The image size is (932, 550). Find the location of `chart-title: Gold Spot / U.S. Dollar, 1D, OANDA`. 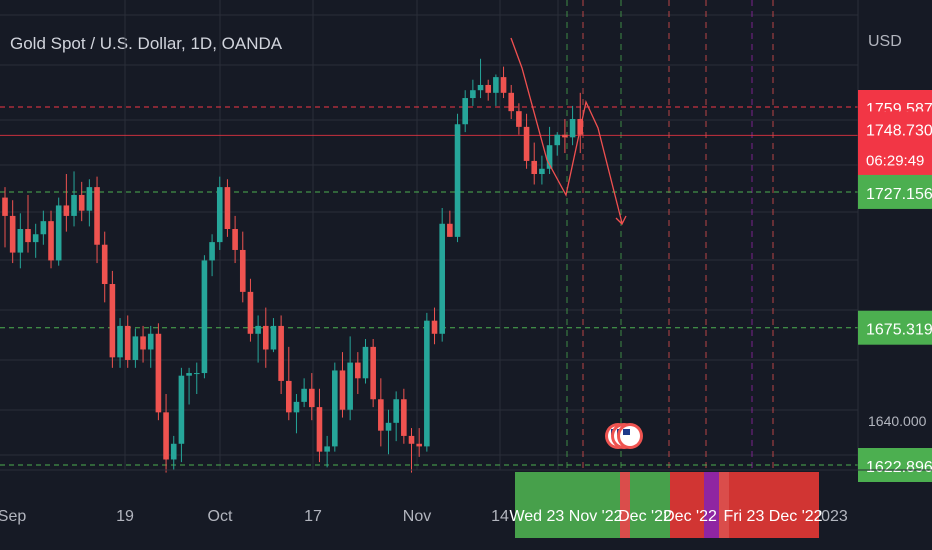

chart-title: Gold Spot / U.S. Dollar, 1D, OANDA is located at coordinates (146, 43).